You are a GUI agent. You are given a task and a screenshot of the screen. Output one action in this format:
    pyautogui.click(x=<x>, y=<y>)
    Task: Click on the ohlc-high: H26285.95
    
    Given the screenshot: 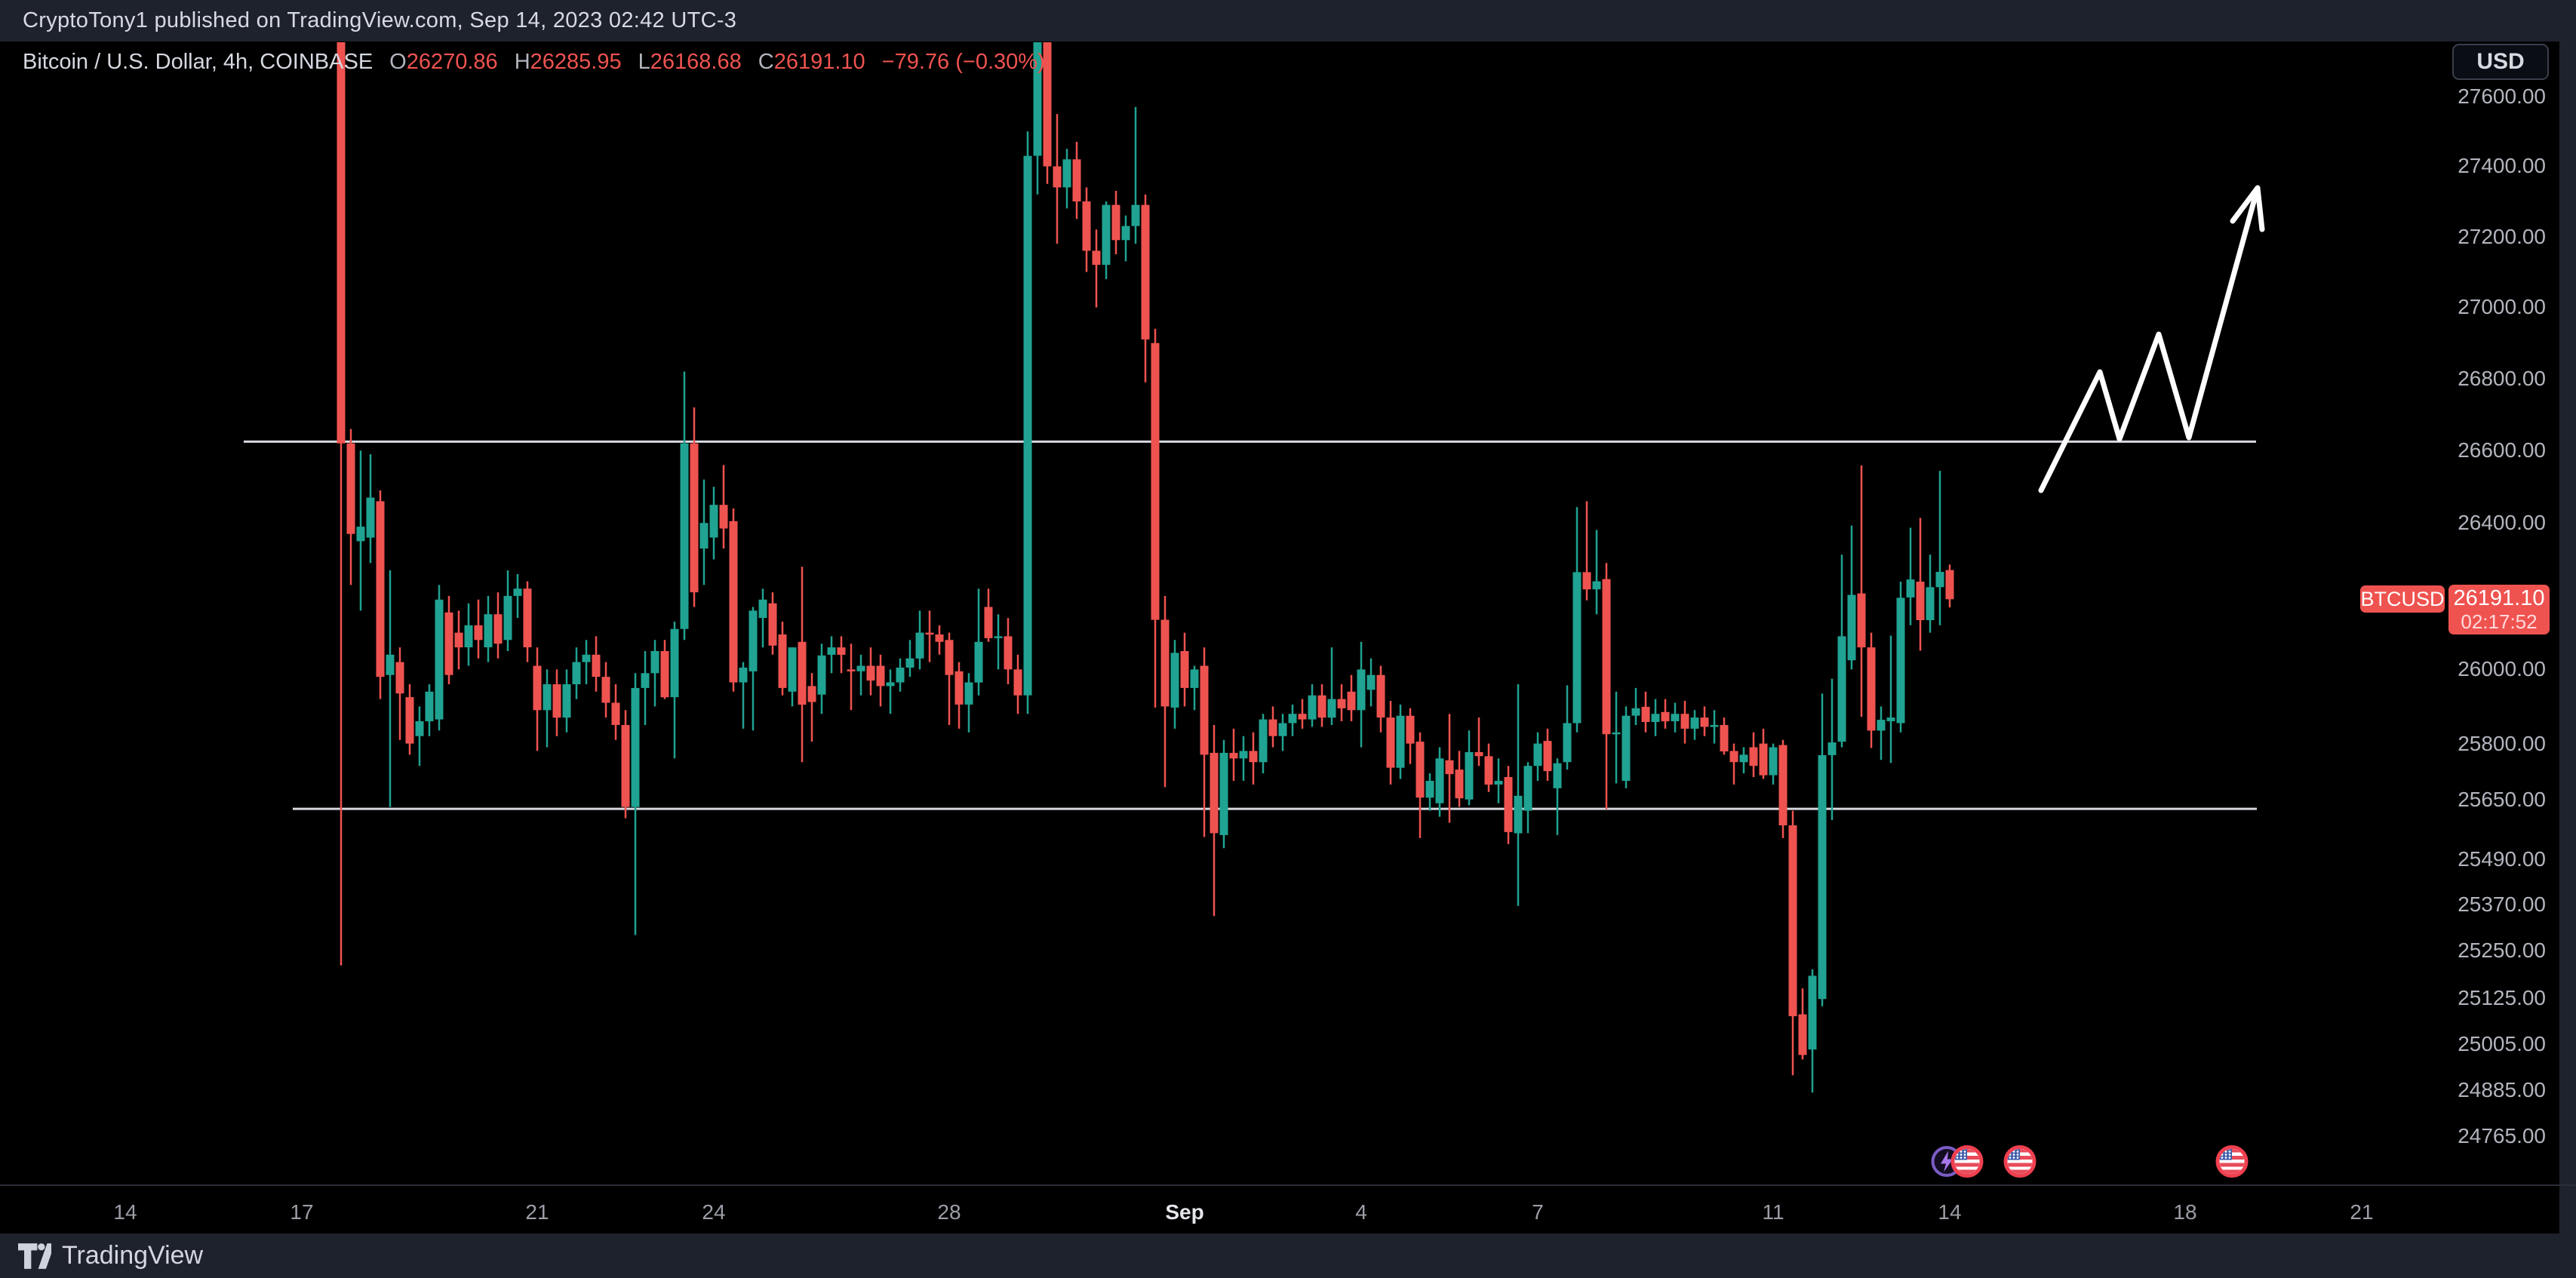 What is the action you would take?
    pyautogui.click(x=568, y=62)
    